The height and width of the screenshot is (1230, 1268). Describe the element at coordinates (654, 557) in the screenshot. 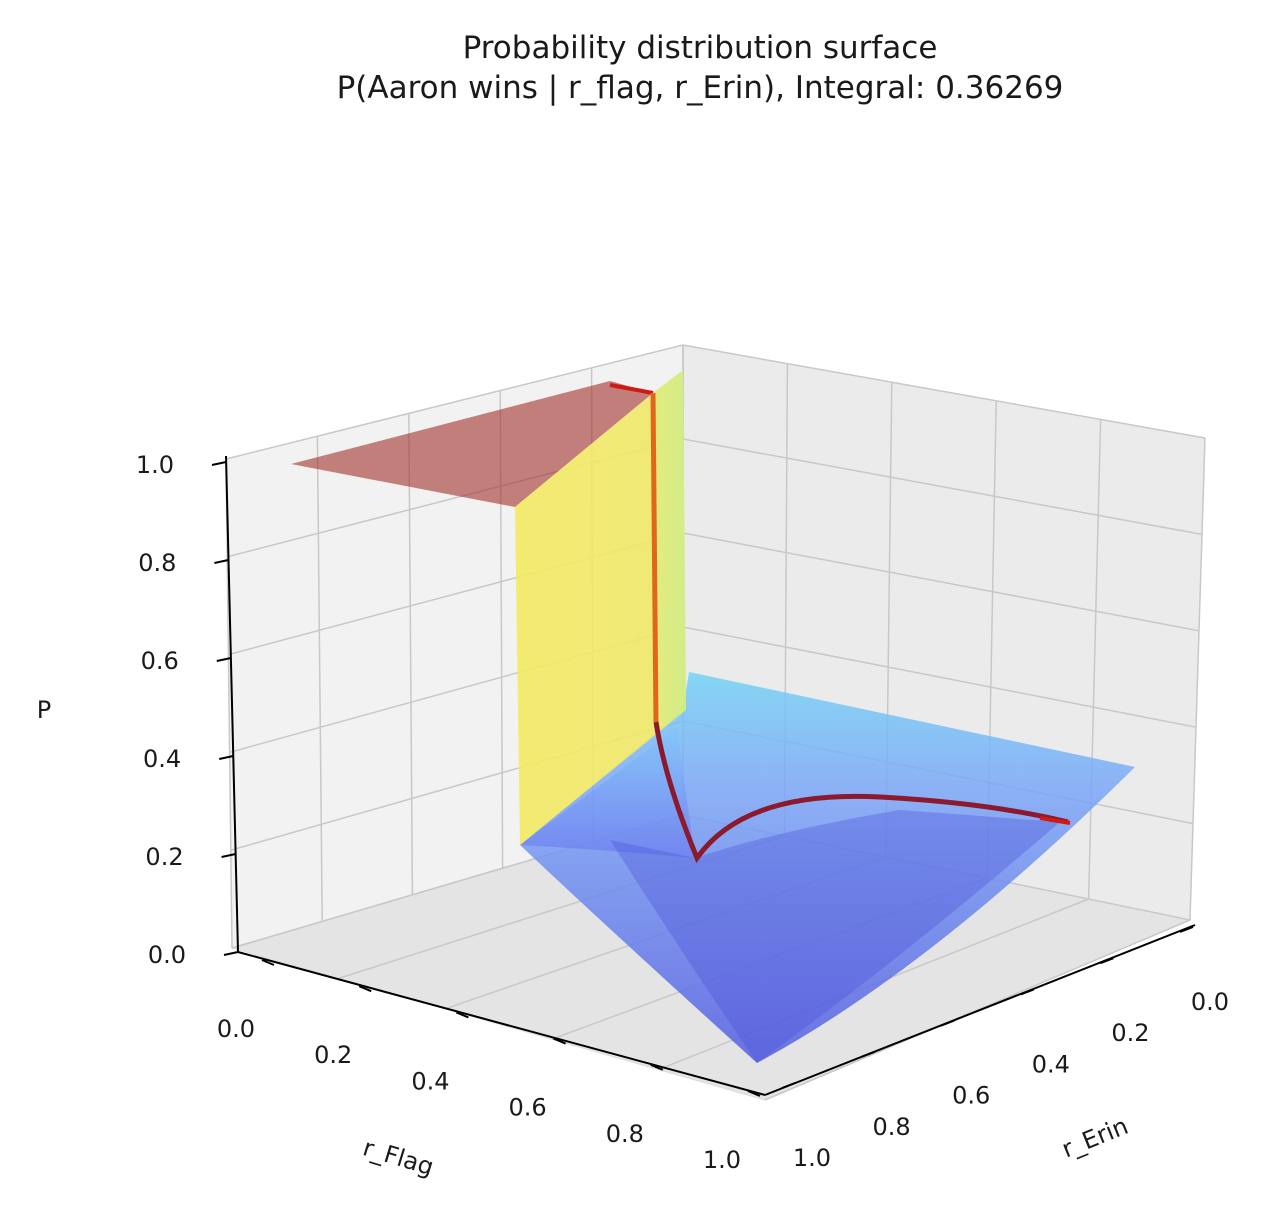

I see `ridge-cliff-segment` at that location.